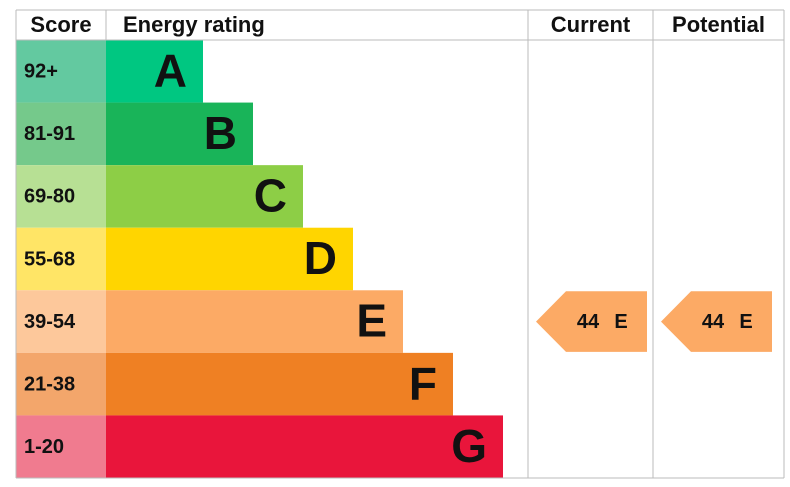 The image size is (790, 487). What do you see at coordinates (320, 258) in the screenshot?
I see `rating-letter: D` at bounding box center [320, 258].